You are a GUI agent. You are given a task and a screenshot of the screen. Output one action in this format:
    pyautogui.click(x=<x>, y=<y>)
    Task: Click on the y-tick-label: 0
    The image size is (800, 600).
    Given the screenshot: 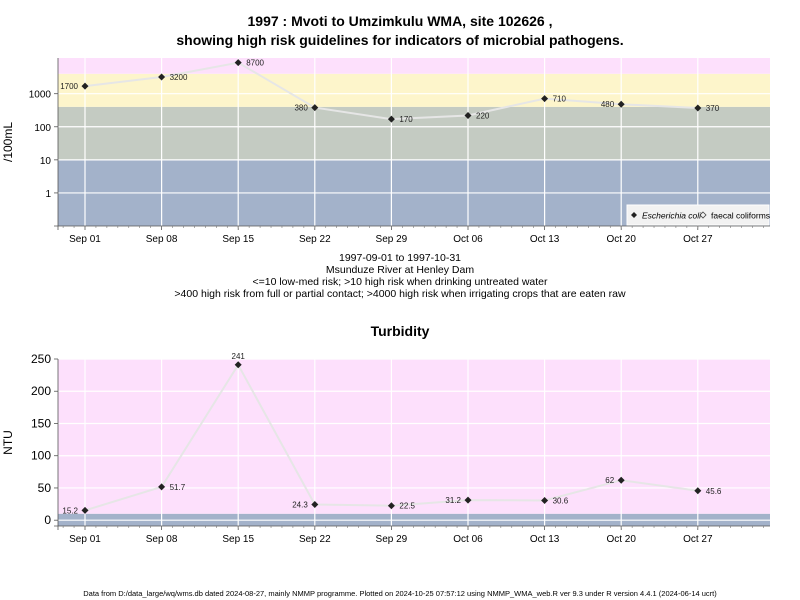 What is the action you would take?
    pyautogui.click(x=47, y=520)
    